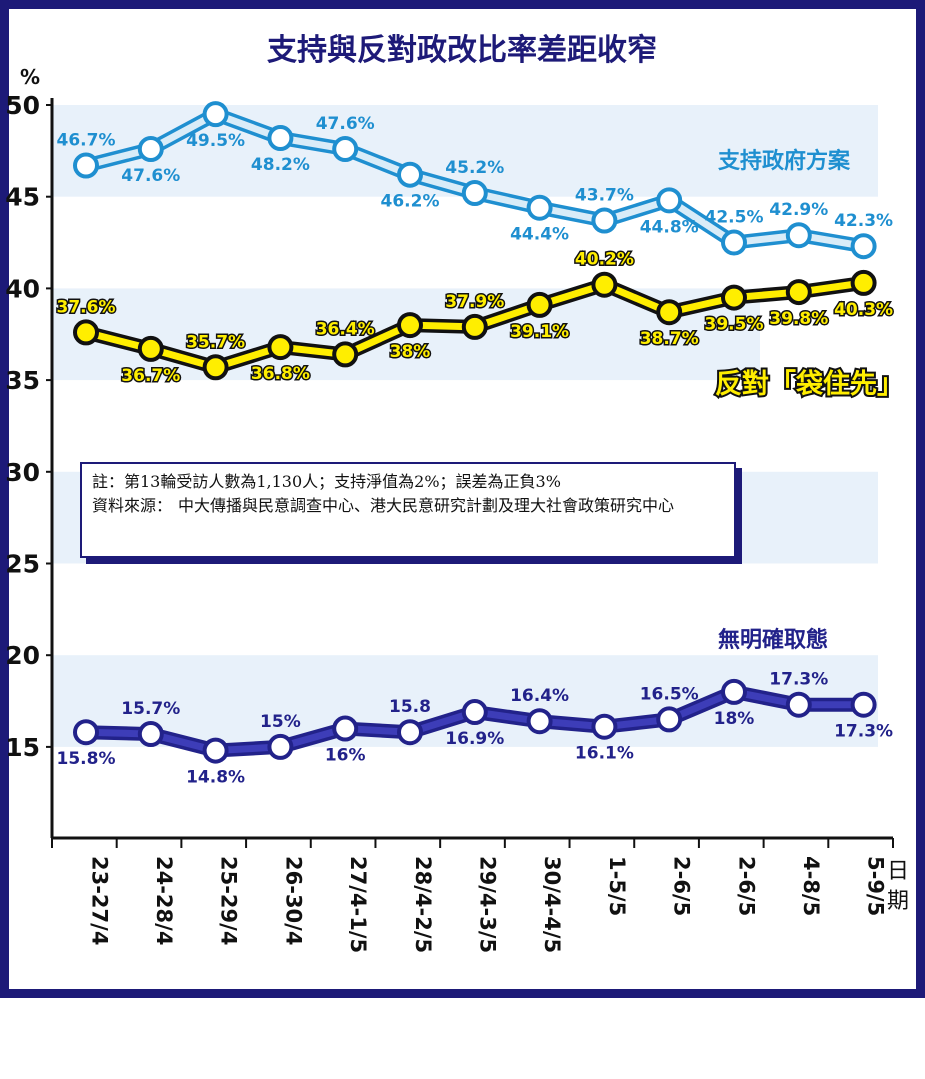 The height and width of the screenshot is (1079, 925). What do you see at coordinates (22, 472) in the screenshot?
I see `y-tick-label: 30` at bounding box center [22, 472].